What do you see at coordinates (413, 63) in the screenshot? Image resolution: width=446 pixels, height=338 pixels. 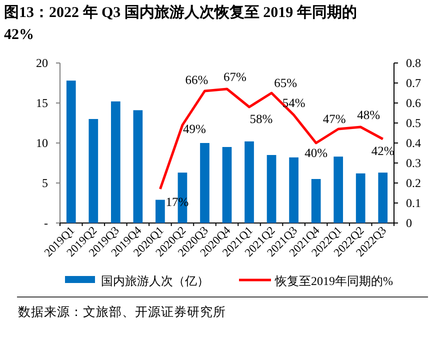 I see `y2-tick-label: 0.8` at bounding box center [413, 63].